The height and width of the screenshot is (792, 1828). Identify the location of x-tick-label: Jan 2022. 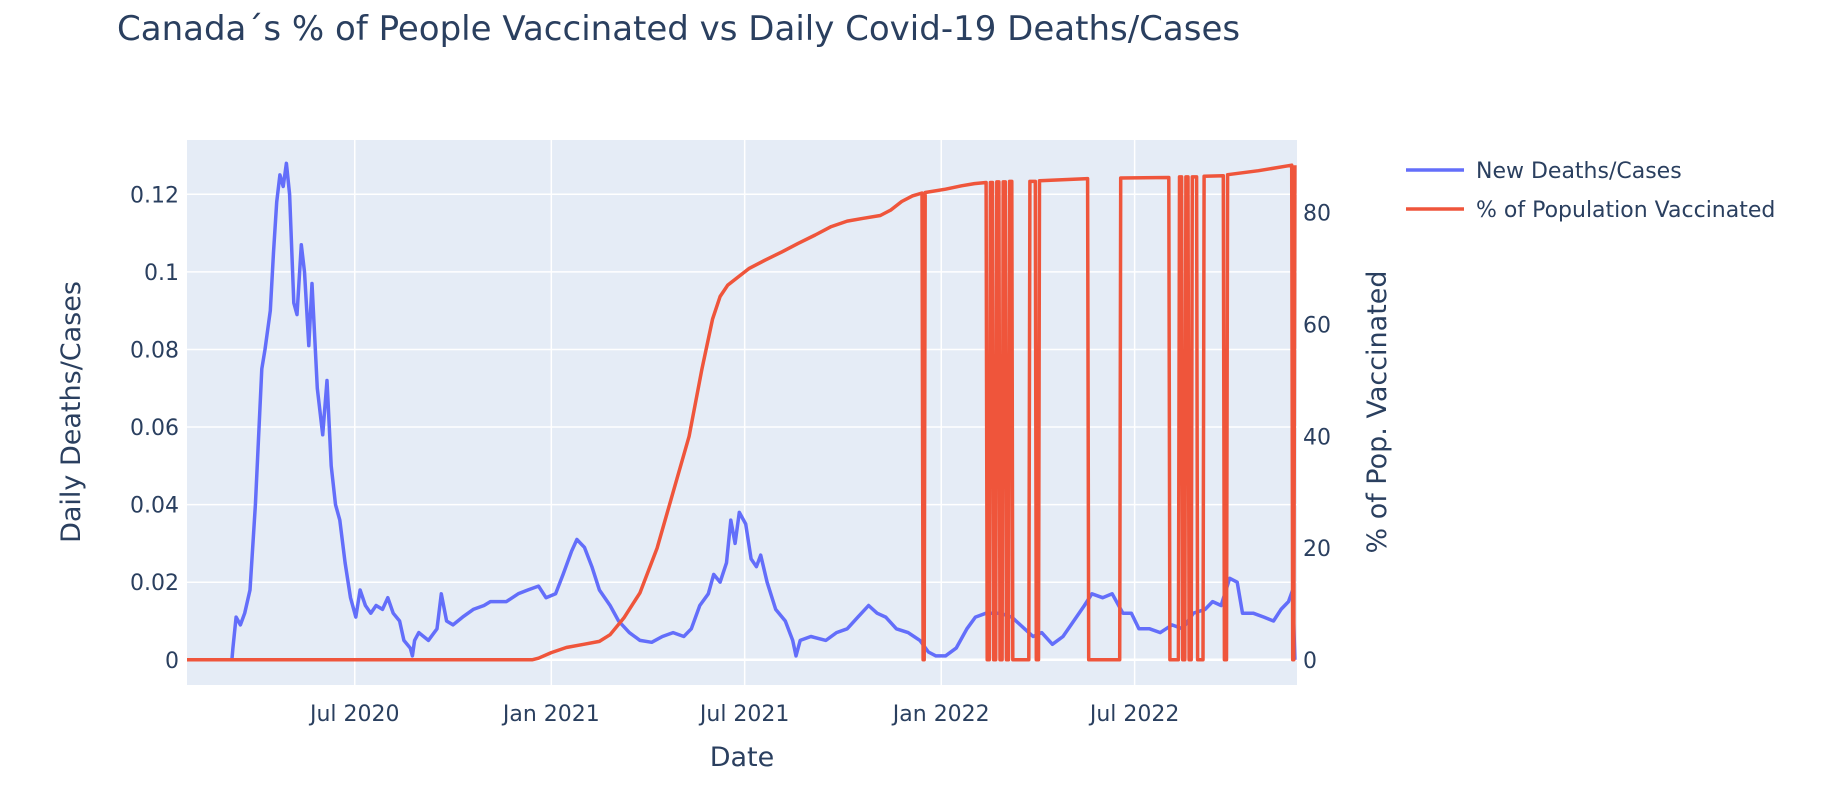
(940, 714).